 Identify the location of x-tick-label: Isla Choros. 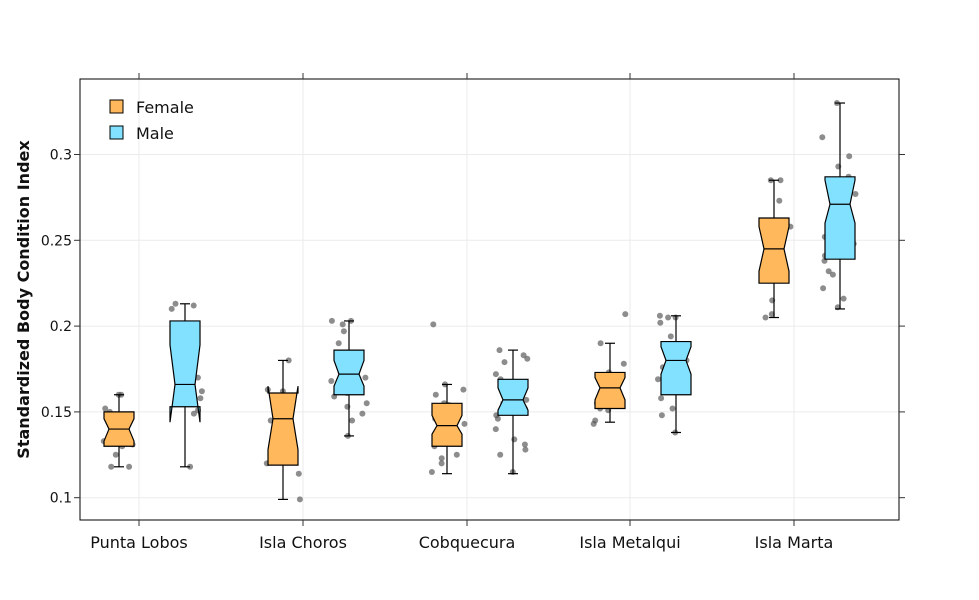
(303, 542).